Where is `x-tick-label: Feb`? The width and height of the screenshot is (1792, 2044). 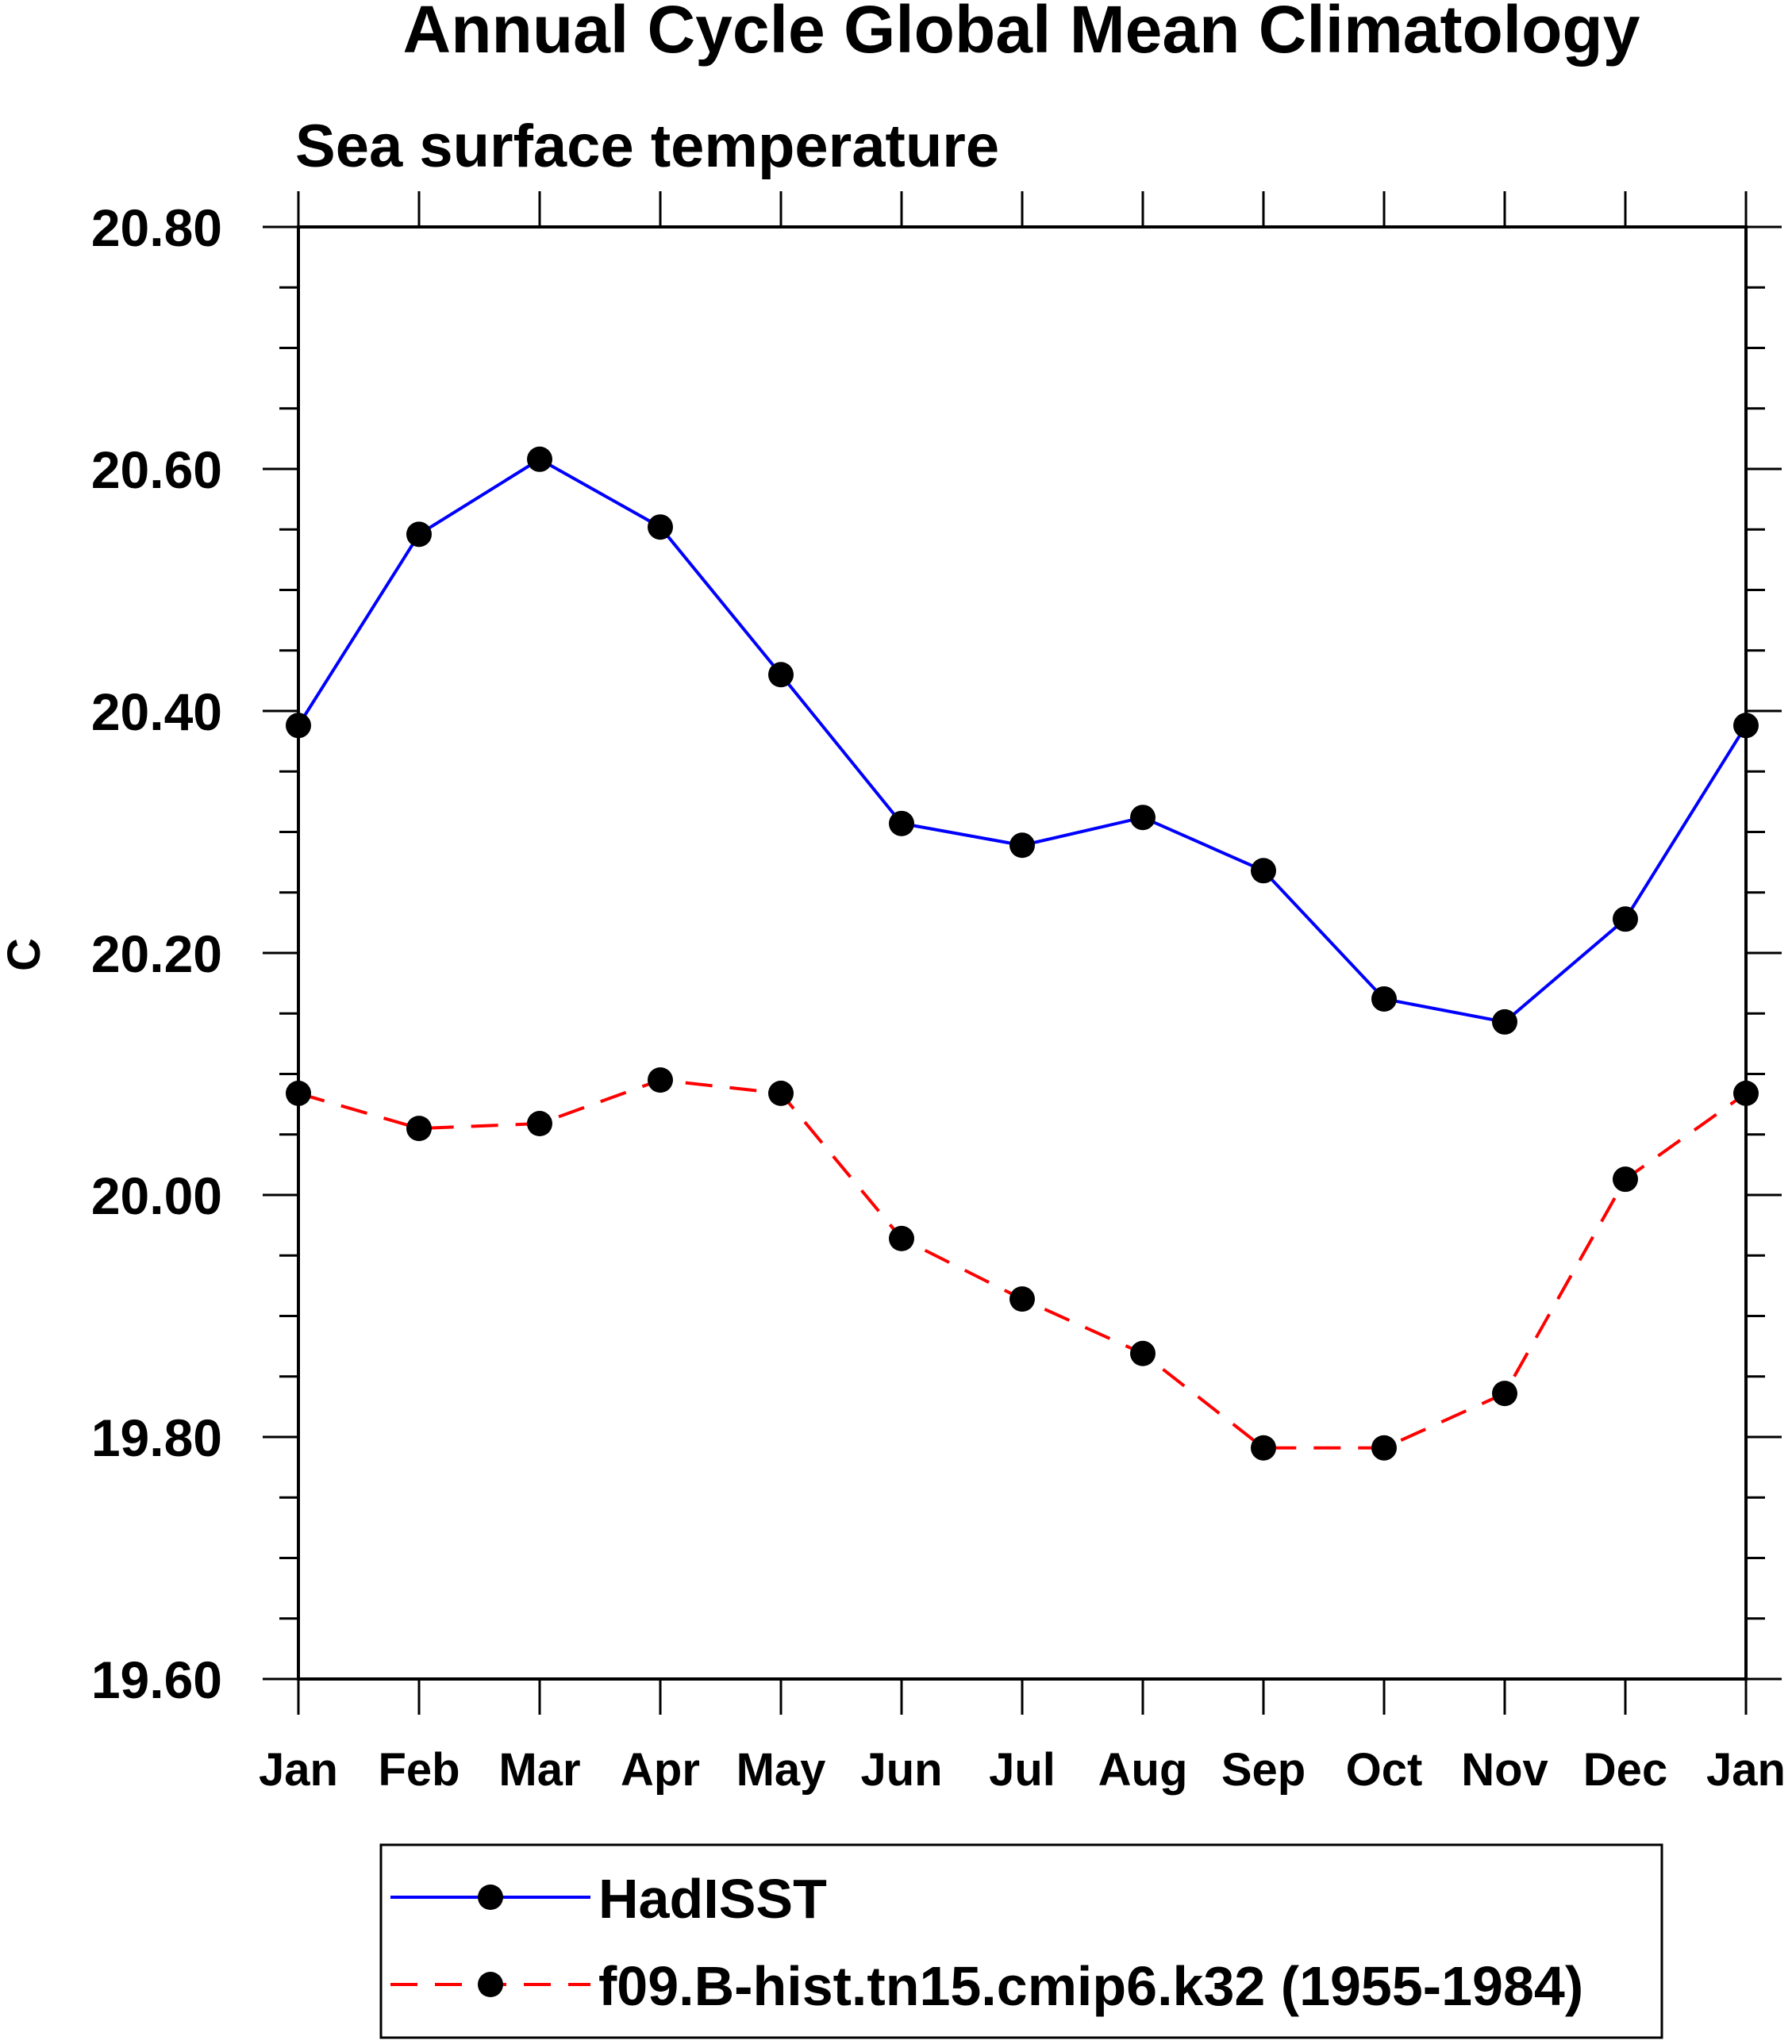 x-tick-label: Feb is located at coordinates (419, 1770).